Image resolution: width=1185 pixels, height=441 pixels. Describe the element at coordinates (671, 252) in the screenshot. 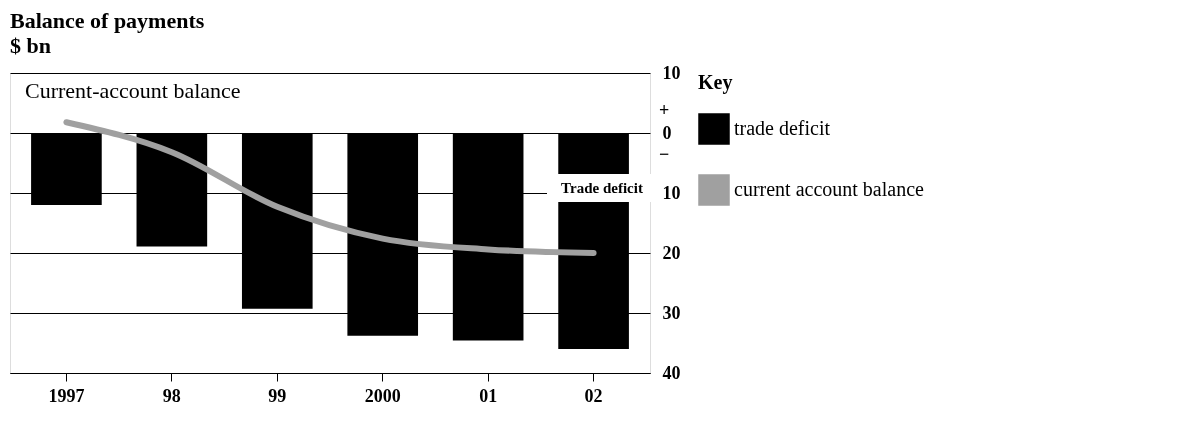

I see `y-tick-label: 20` at that location.